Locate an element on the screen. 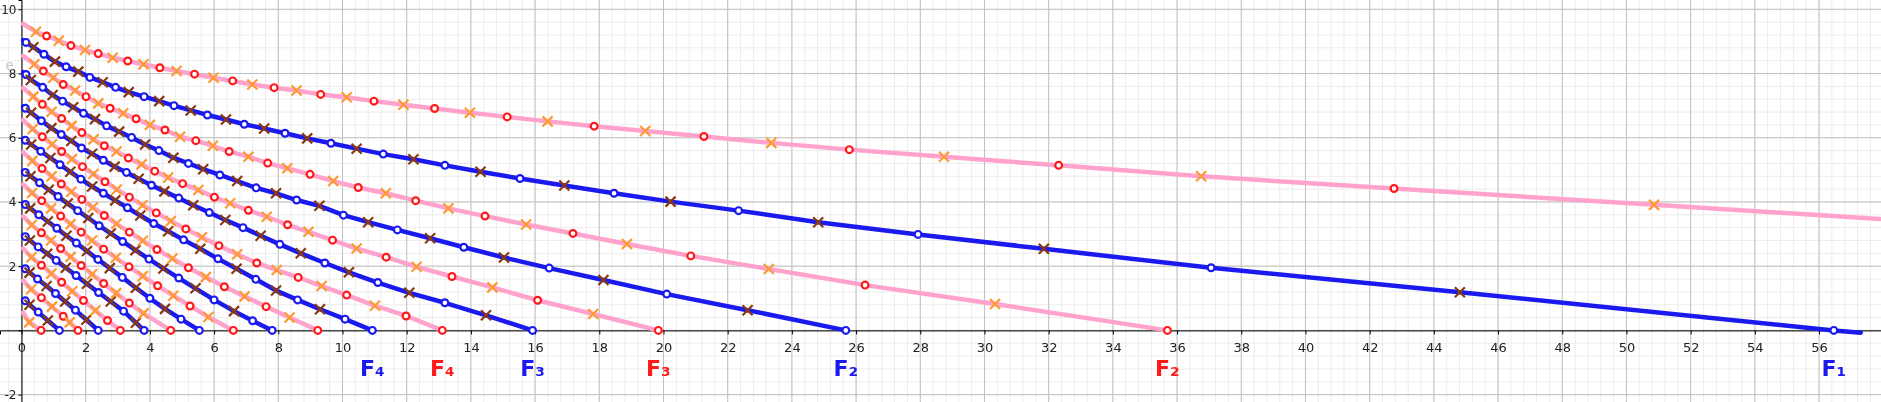 Image resolution: width=1881 pixels, height=402 pixels. x-tick-label: 20 is located at coordinates (664, 347).